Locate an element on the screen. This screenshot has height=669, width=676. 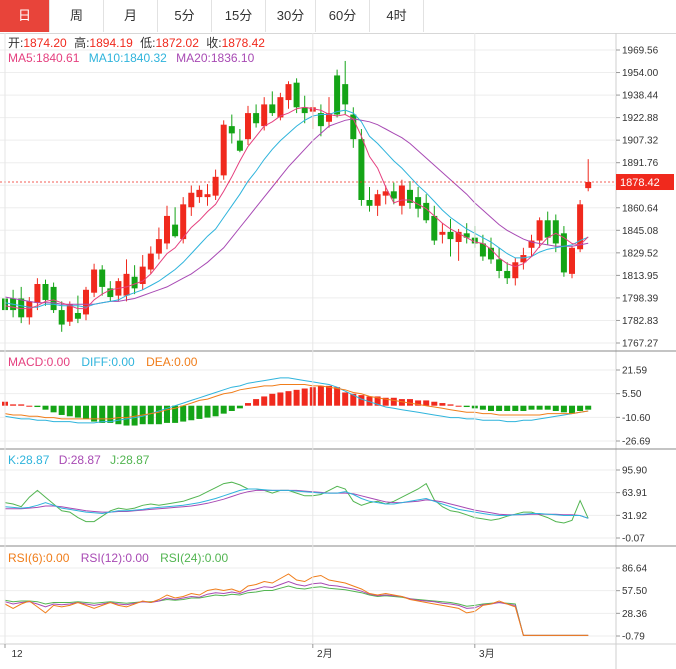
y-tick-label: 86.64 is located at coordinates (634, 569).